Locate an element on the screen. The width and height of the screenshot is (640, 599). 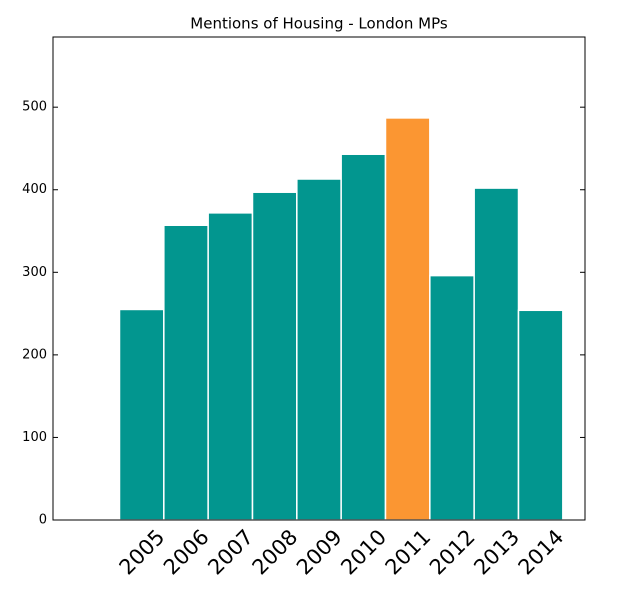
y-tick-label: 400 is located at coordinates (34, 189).